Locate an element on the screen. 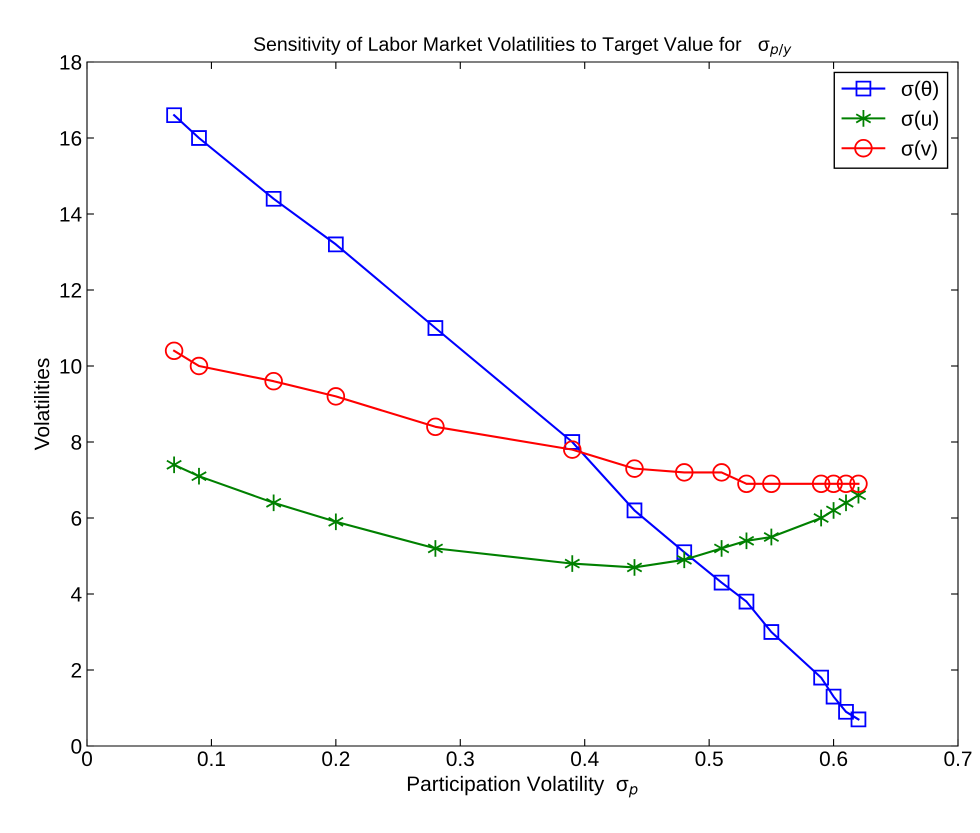 The height and width of the screenshot is (833, 980). y-tick-label: 12 is located at coordinates (71, 290).